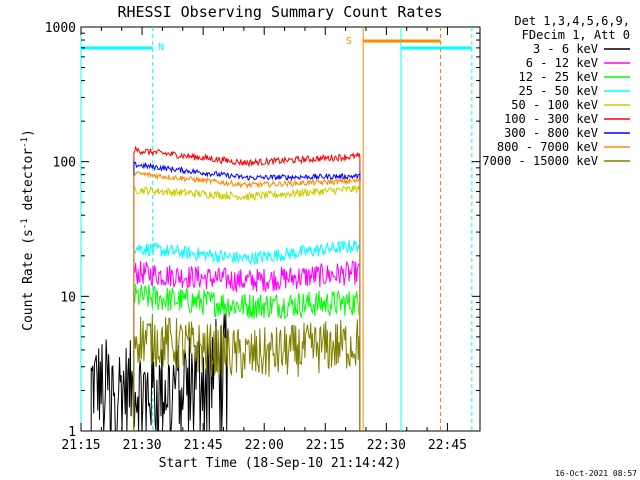 The height and width of the screenshot is (480, 640). I want to click on annotation-s: S, so click(349, 41).